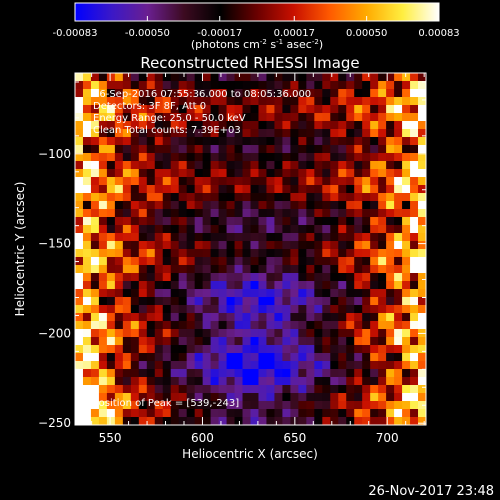  What do you see at coordinates (169, 118) in the screenshot?
I see `annotation-energy-range: Energy Range: 25.0 - 50.0 keV` at bounding box center [169, 118].